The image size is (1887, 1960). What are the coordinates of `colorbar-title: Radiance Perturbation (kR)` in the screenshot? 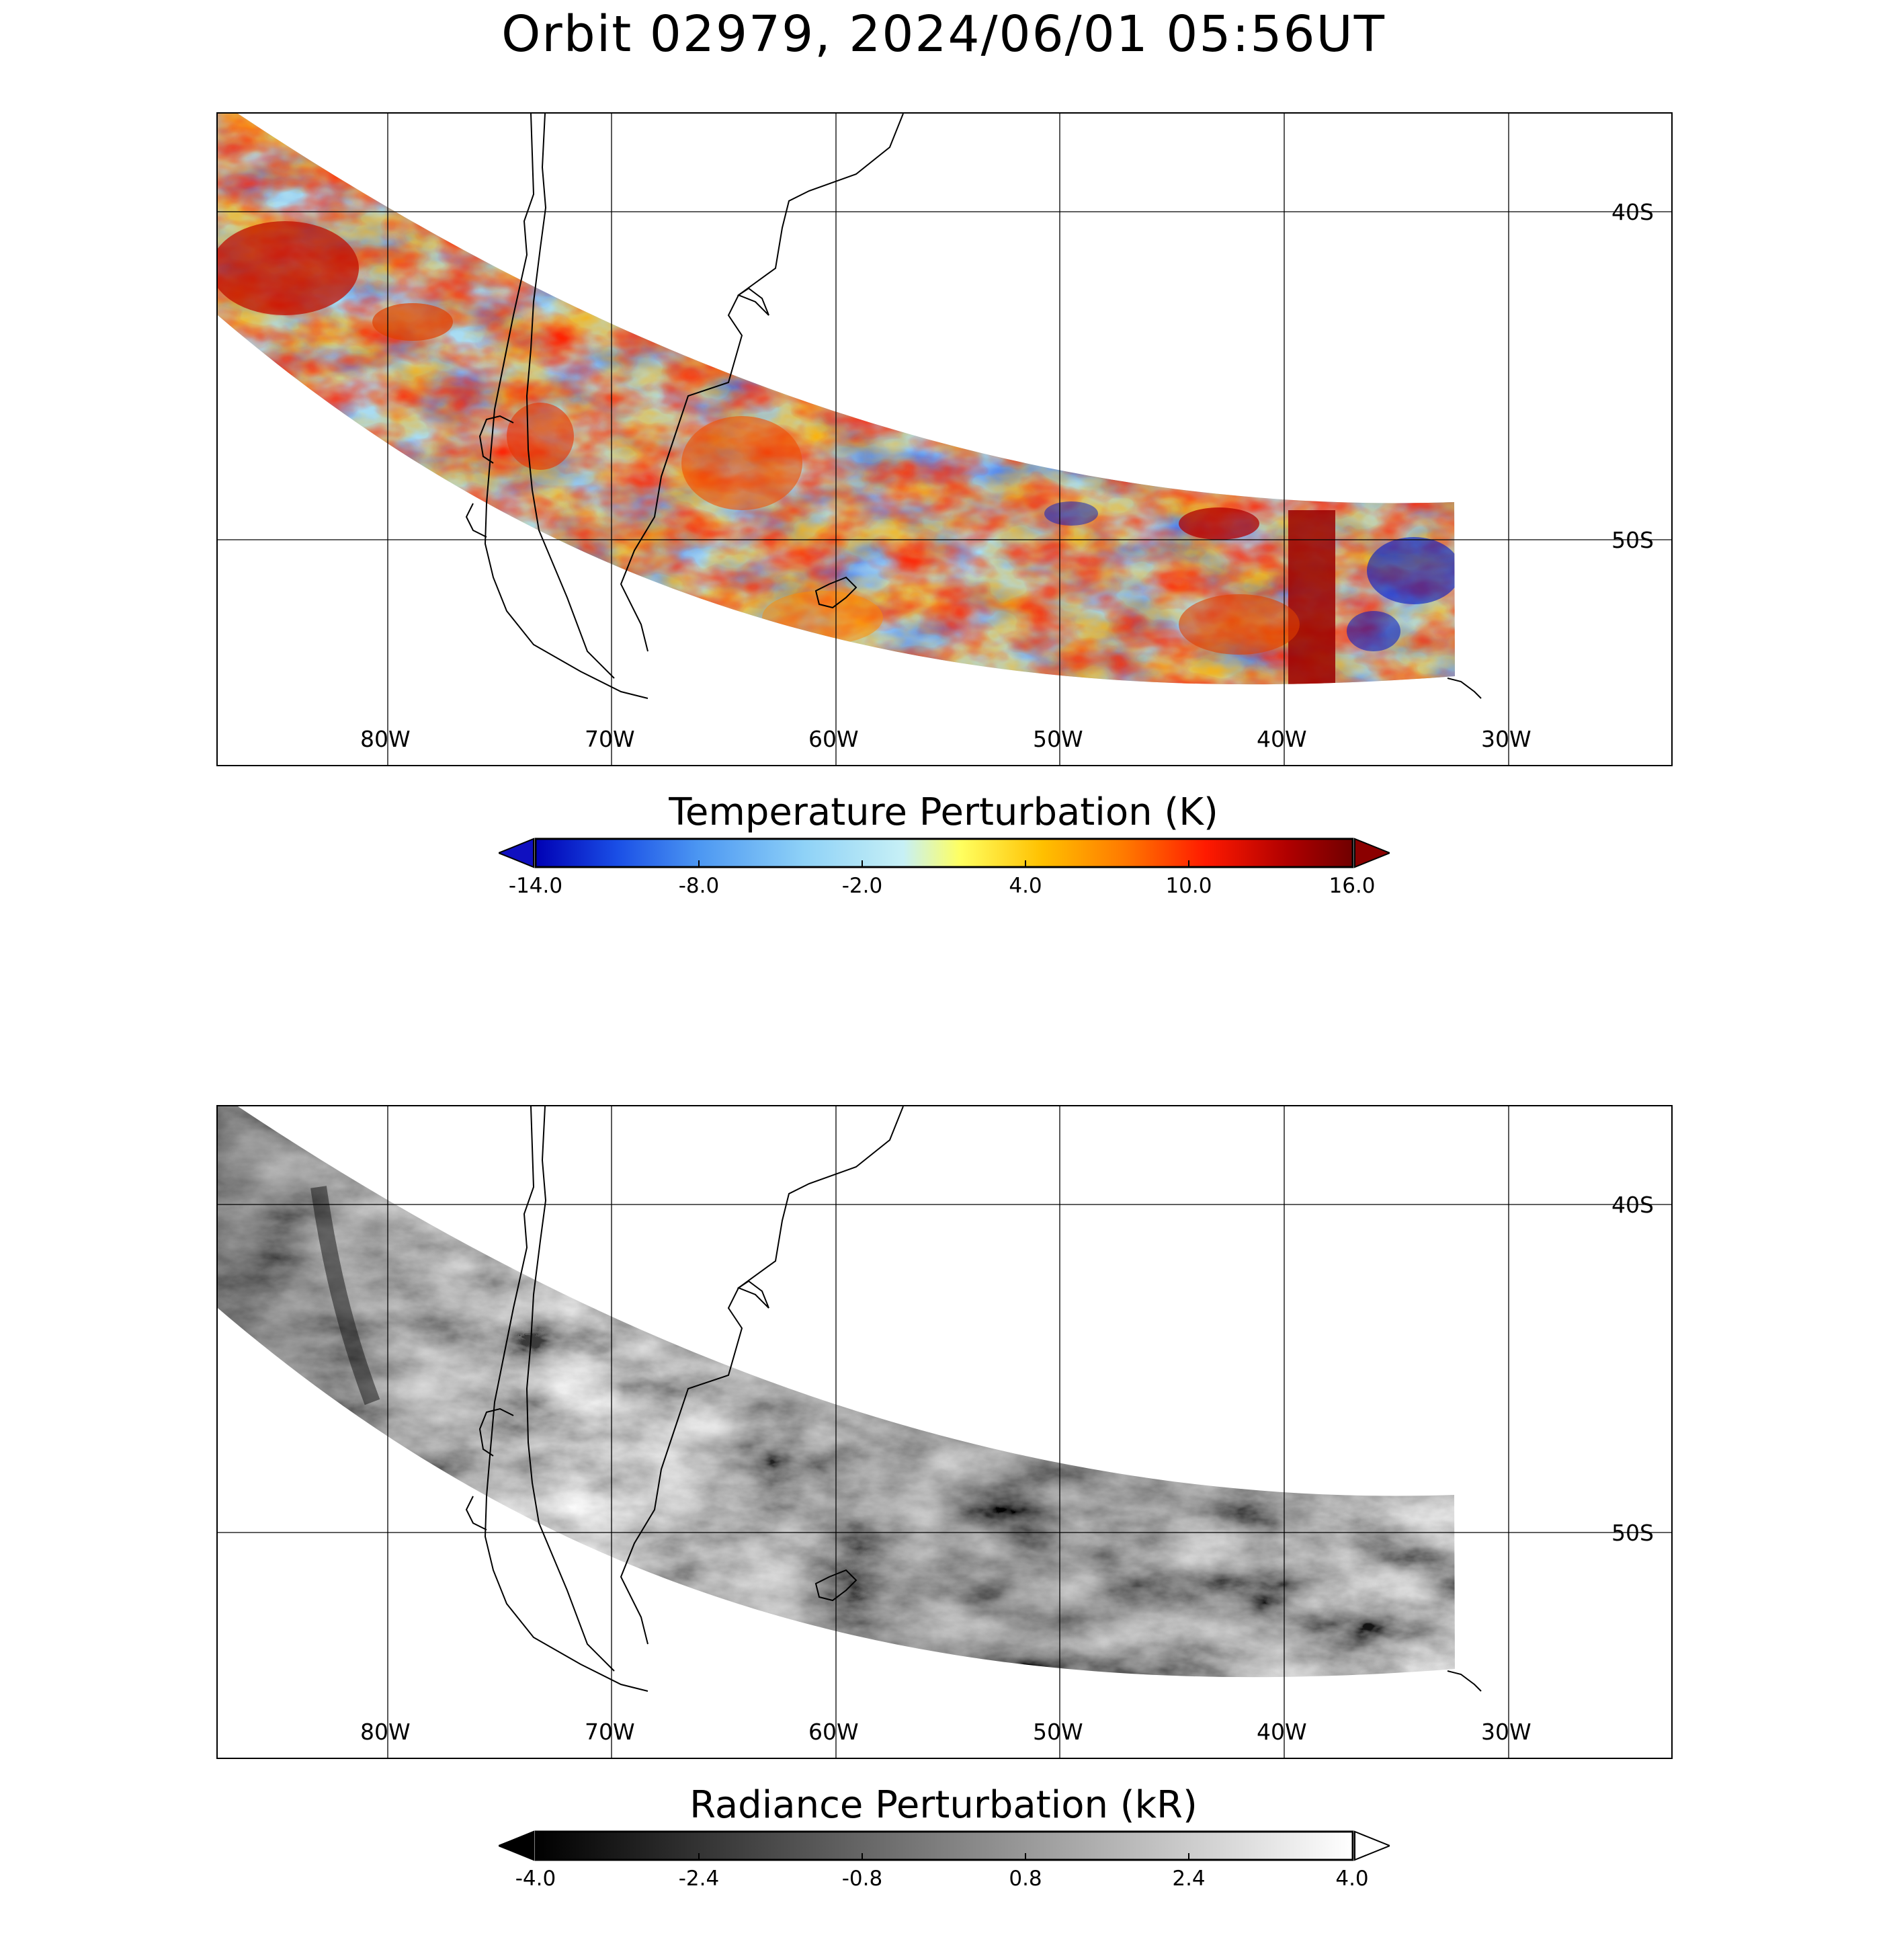 It's located at (944, 1805).